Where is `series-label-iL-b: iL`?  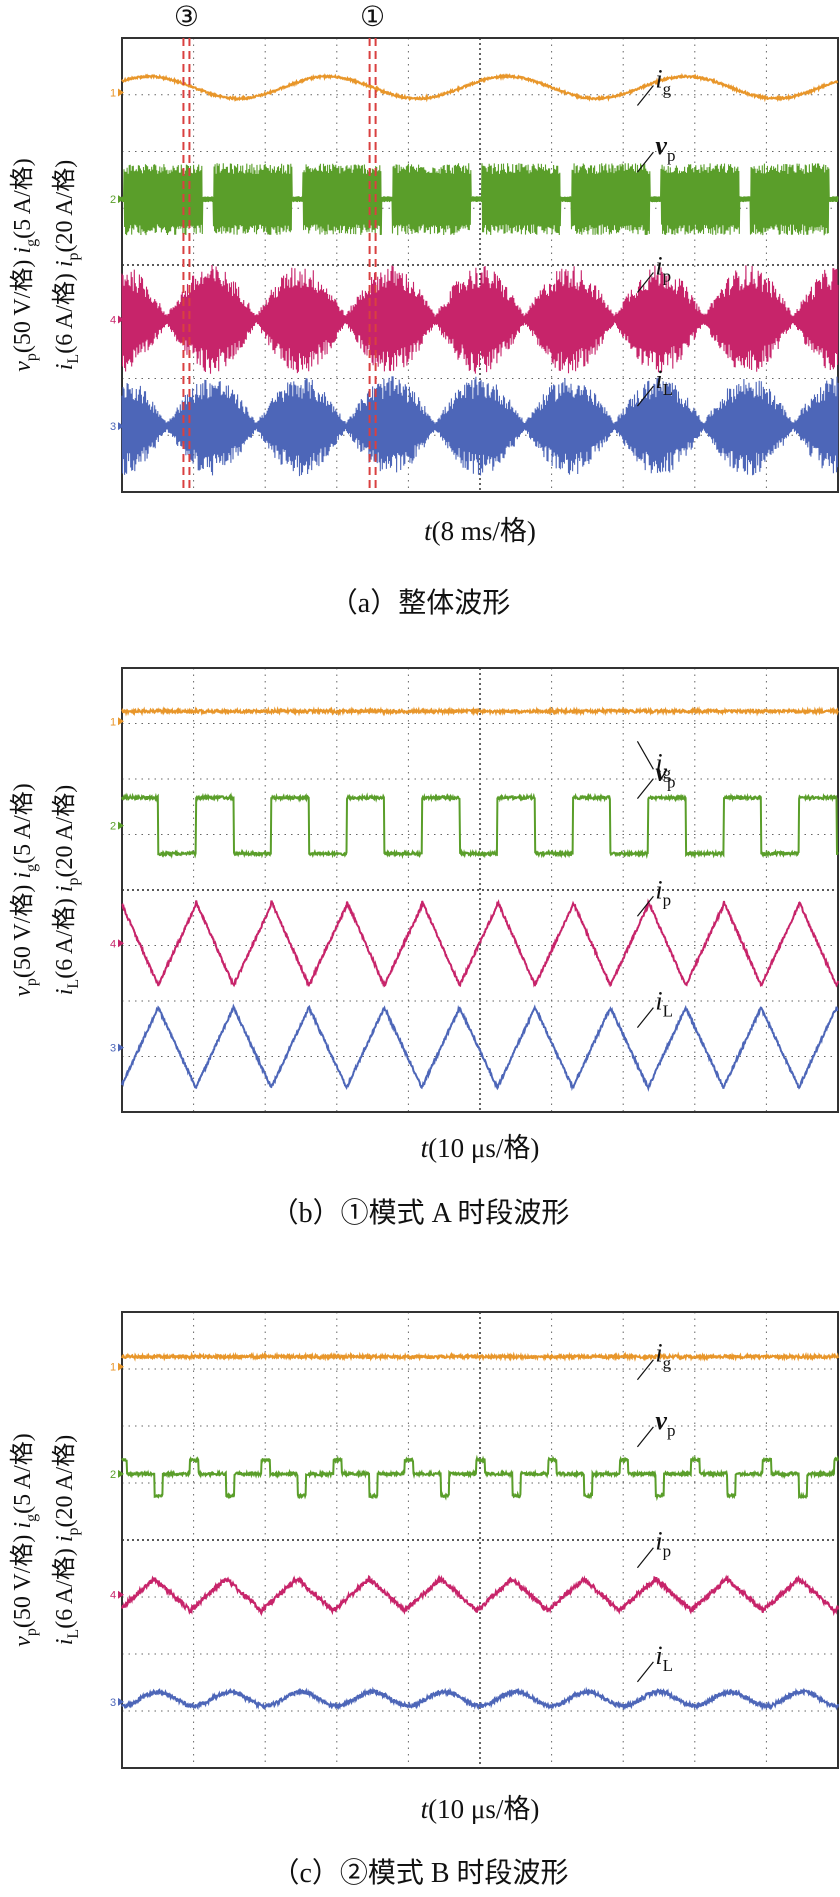 series-label-iL-b: iL is located at coordinates (664, 1004).